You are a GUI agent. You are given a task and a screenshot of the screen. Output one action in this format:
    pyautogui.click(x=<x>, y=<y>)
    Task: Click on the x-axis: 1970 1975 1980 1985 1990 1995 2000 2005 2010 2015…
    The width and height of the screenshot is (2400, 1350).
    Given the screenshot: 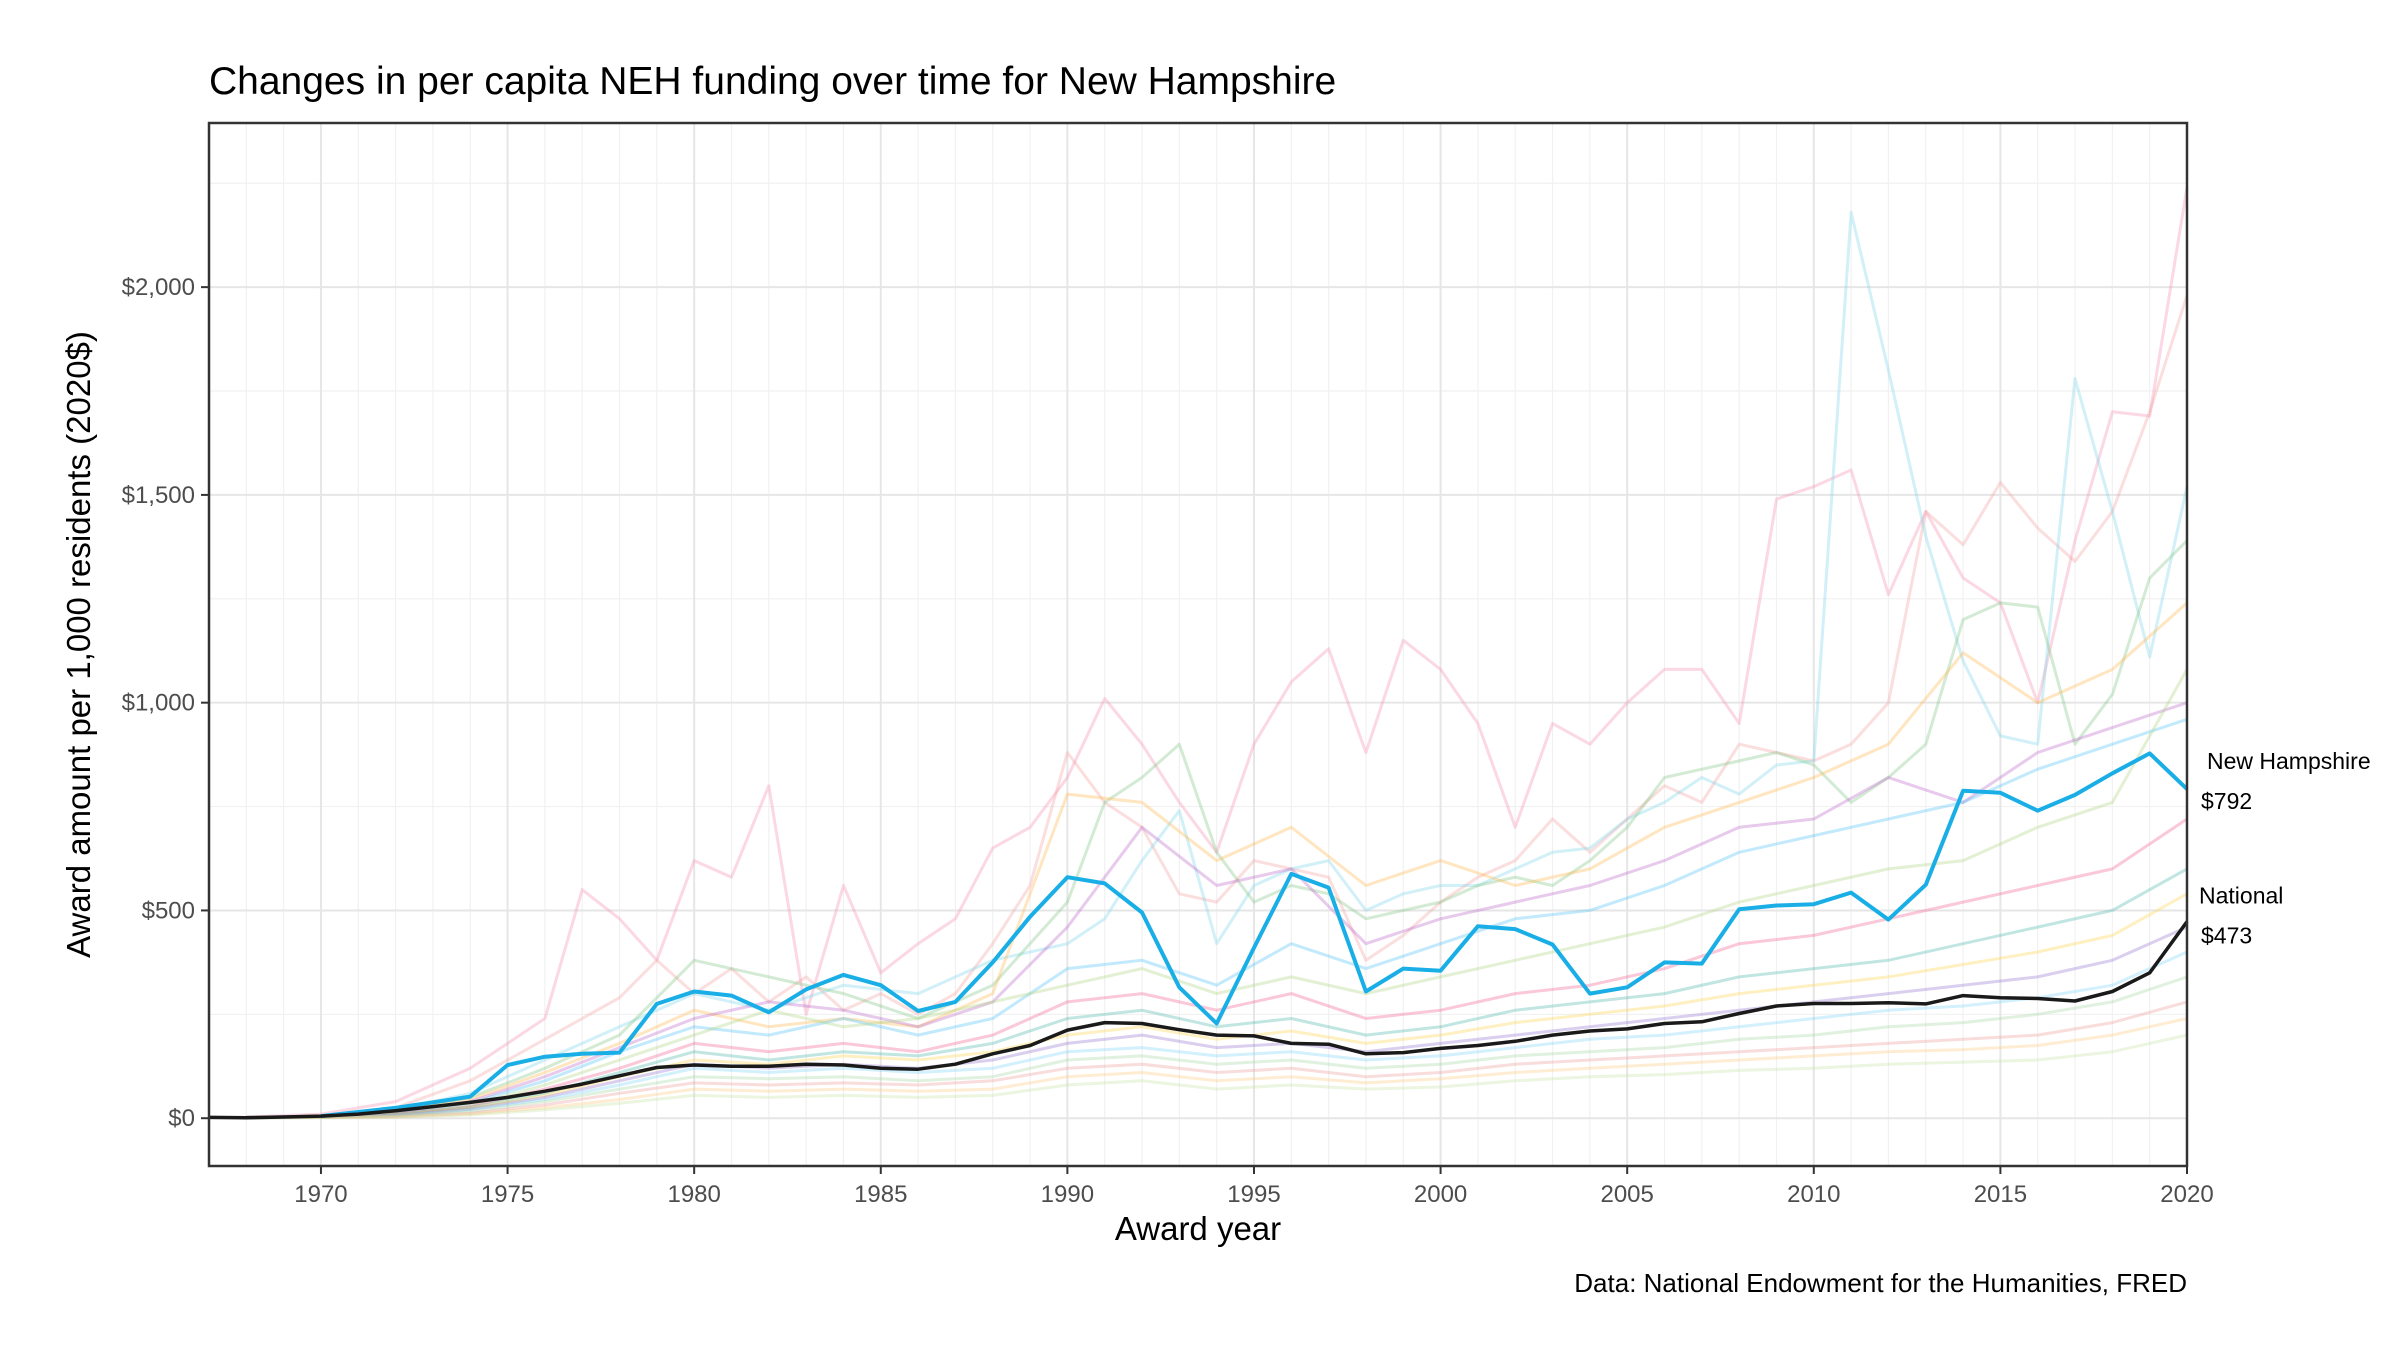 What is the action you would take?
    pyautogui.click(x=1254, y=1187)
    